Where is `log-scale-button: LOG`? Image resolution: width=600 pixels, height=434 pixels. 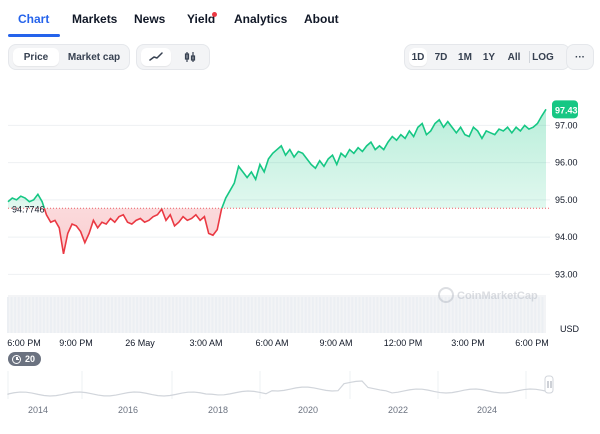
log-scale-button: LOG is located at coordinates (543, 57).